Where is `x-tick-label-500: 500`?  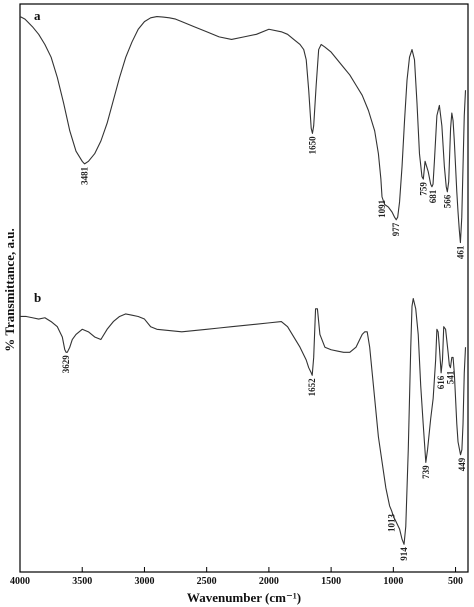 x-tick-label-500: 500 is located at coordinates (455, 581).